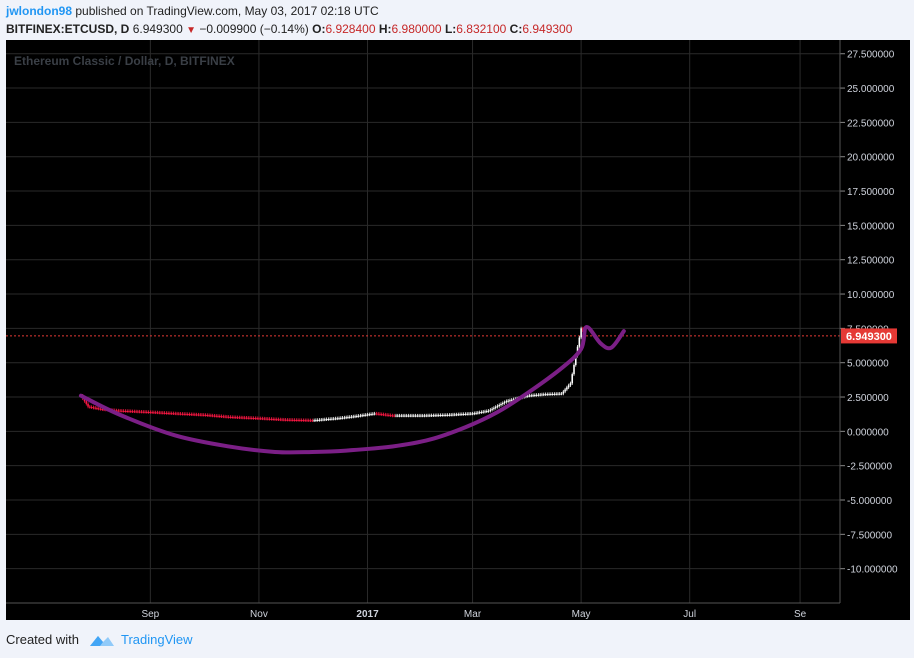  I want to click on high-label: H:, so click(385, 29).